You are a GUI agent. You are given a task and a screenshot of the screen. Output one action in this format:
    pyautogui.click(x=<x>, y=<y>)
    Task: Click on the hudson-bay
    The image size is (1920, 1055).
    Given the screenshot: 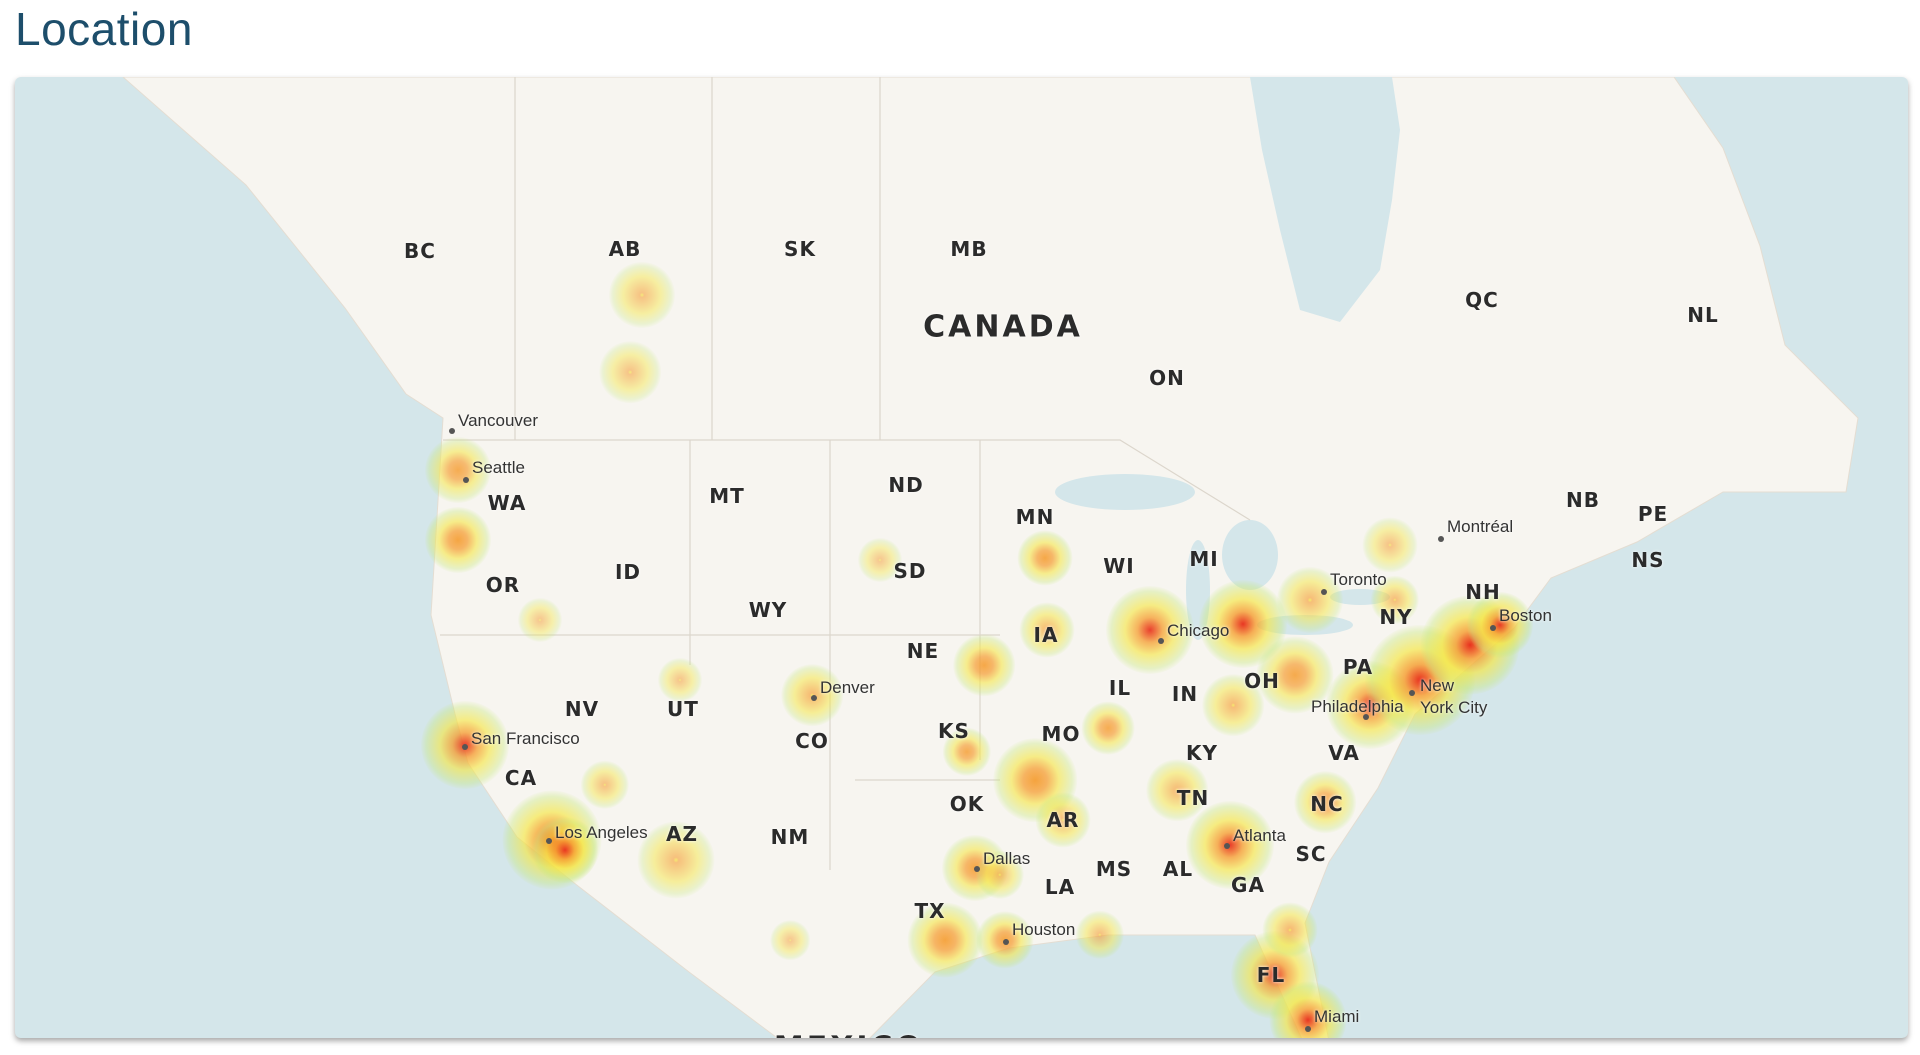 What is the action you would take?
    pyautogui.click(x=1325, y=199)
    